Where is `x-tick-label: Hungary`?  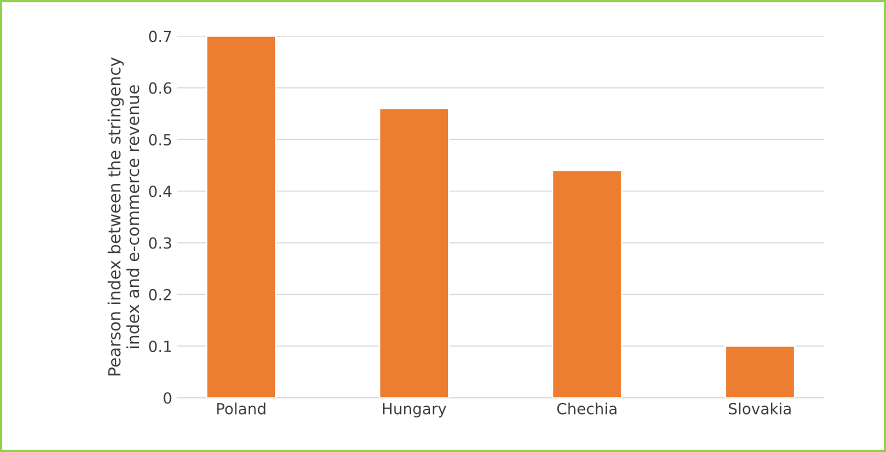
x-tick-label: Hungary is located at coordinates (414, 410).